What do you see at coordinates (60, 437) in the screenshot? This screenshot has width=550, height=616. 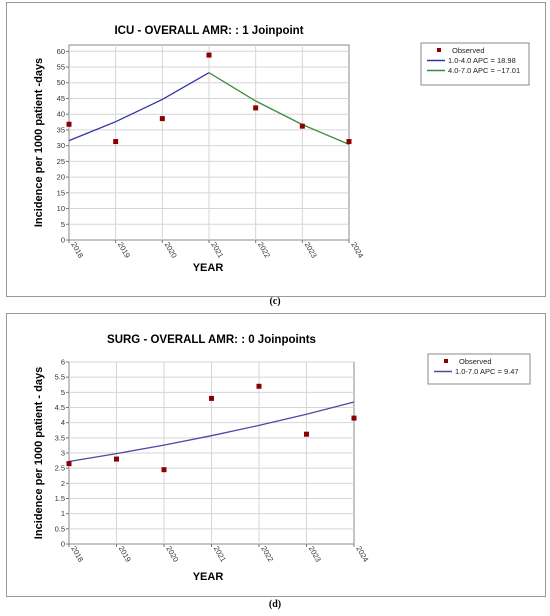 I see `tick-label-y: 3.5` at bounding box center [60, 437].